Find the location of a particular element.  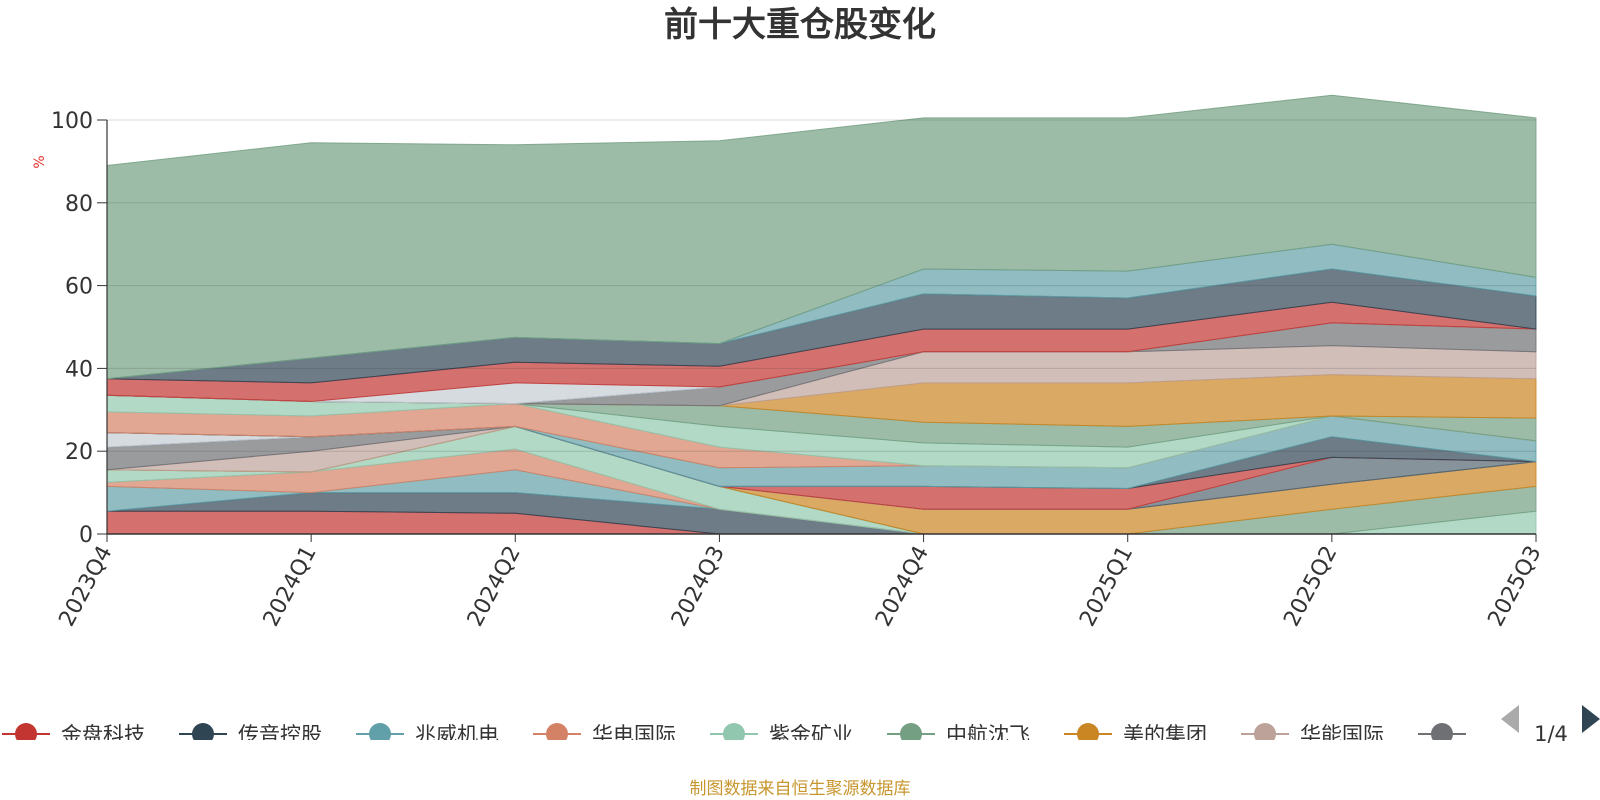

legend: 金盘科技 传音控股 兆威机电 华电国际 紫金矿业 中航沈飞 美的集团 华能国际 工 is located at coordinates (750, 735).